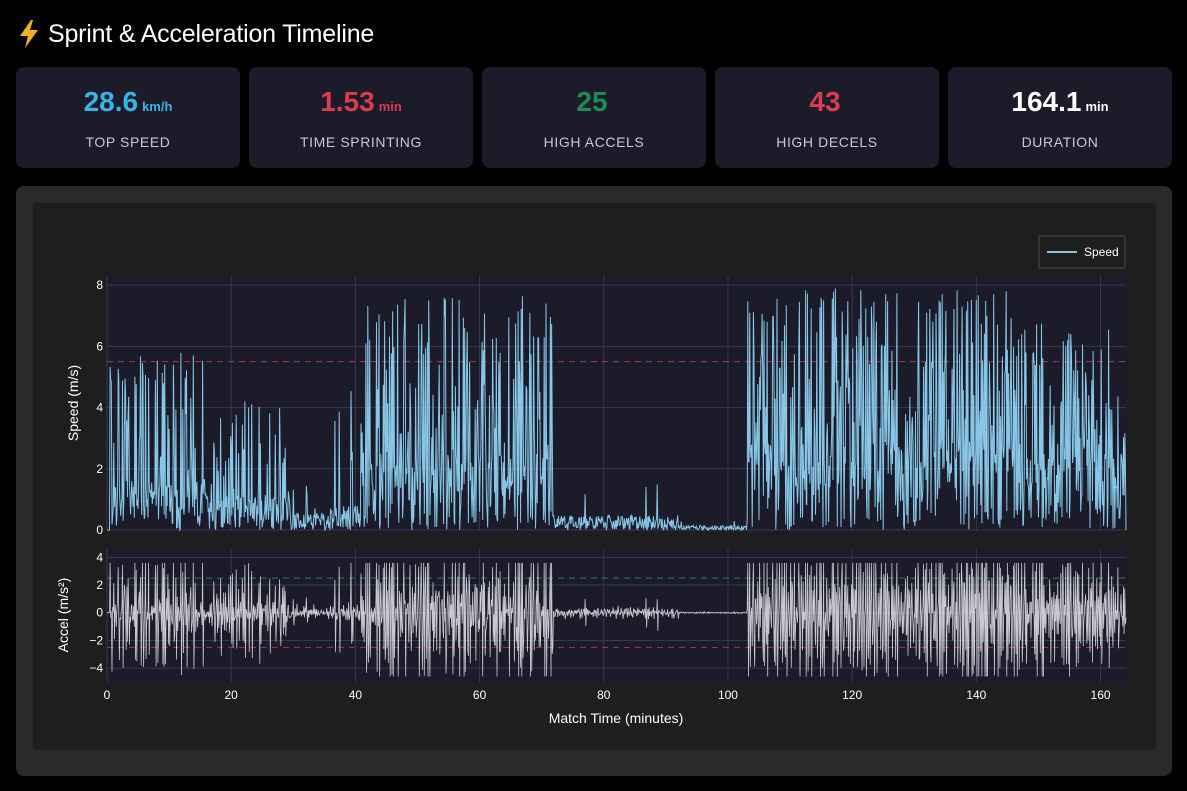 This screenshot has width=1187, height=791. I want to click on stat-number: 164.1, so click(1046, 101).